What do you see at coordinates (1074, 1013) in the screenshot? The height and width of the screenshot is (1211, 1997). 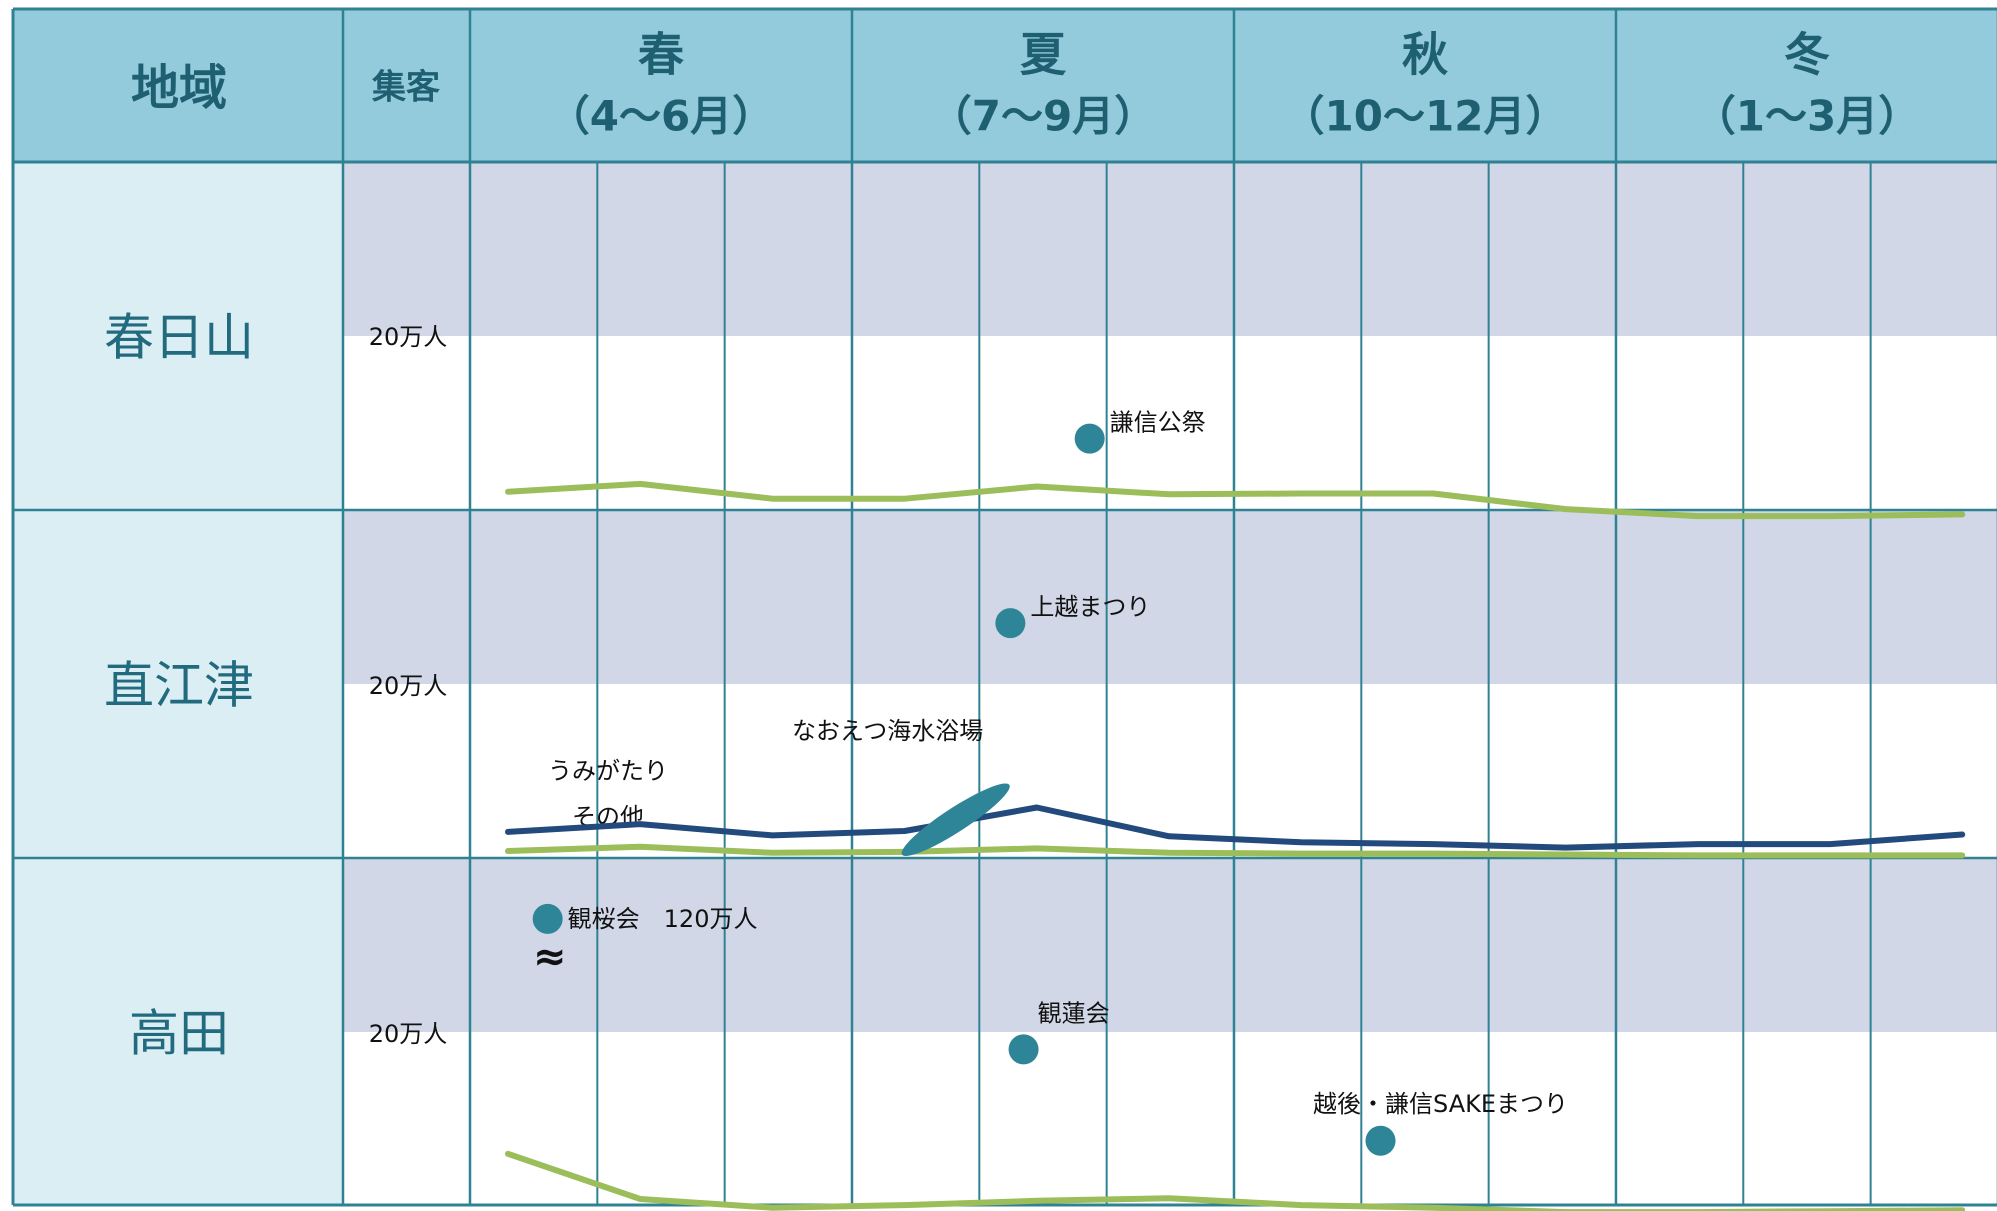 I see `event-label: 観蓮会` at bounding box center [1074, 1013].